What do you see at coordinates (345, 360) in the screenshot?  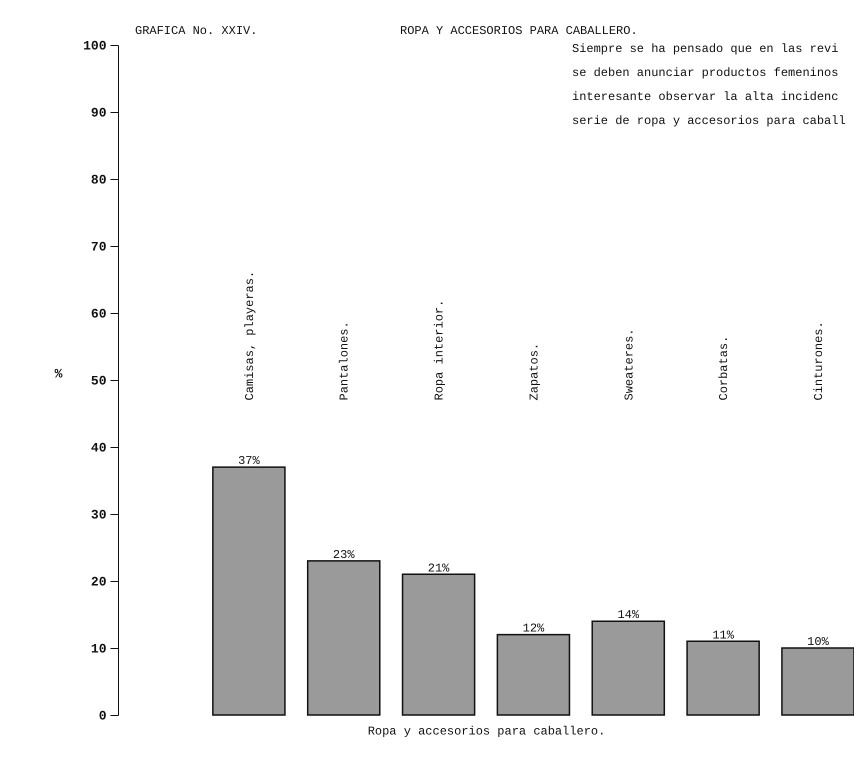 I see `x-tick-label: Pantalones.` at bounding box center [345, 360].